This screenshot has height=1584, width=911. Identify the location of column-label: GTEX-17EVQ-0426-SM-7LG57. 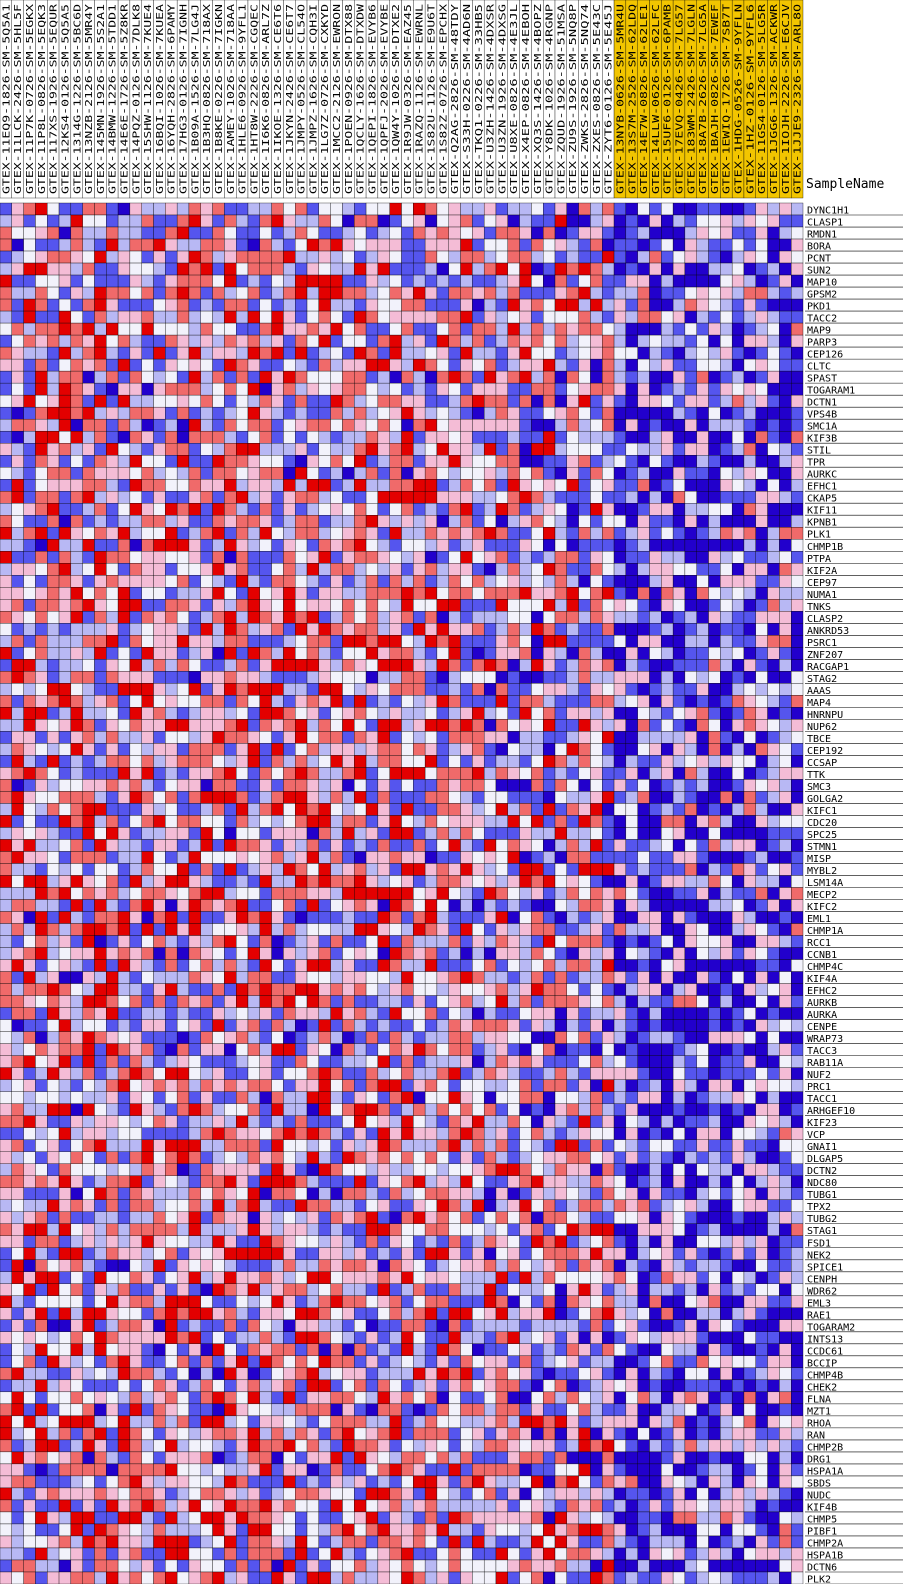
(680, 99).